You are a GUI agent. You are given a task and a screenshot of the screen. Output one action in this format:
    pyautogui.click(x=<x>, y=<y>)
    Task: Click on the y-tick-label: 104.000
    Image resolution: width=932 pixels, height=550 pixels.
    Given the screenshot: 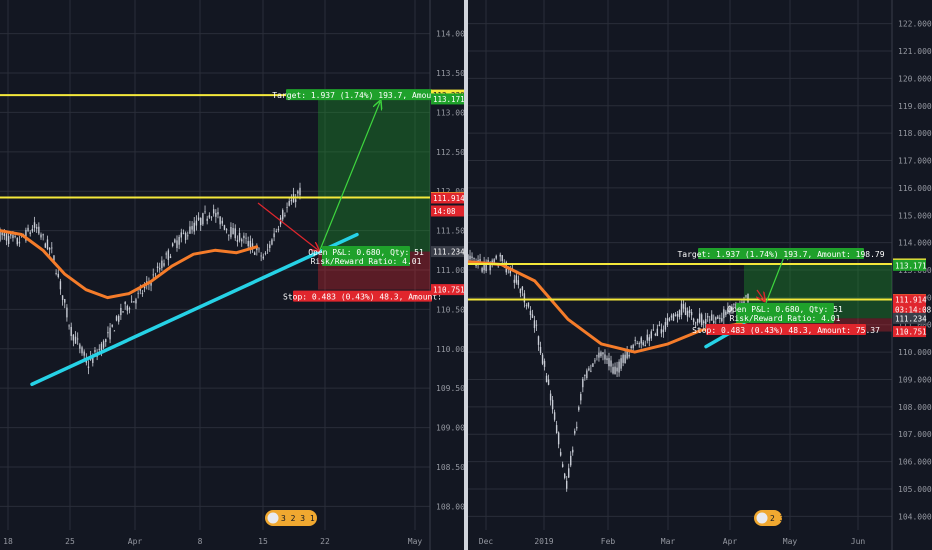 What is the action you would take?
    pyautogui.click(x=915, y=516)
    